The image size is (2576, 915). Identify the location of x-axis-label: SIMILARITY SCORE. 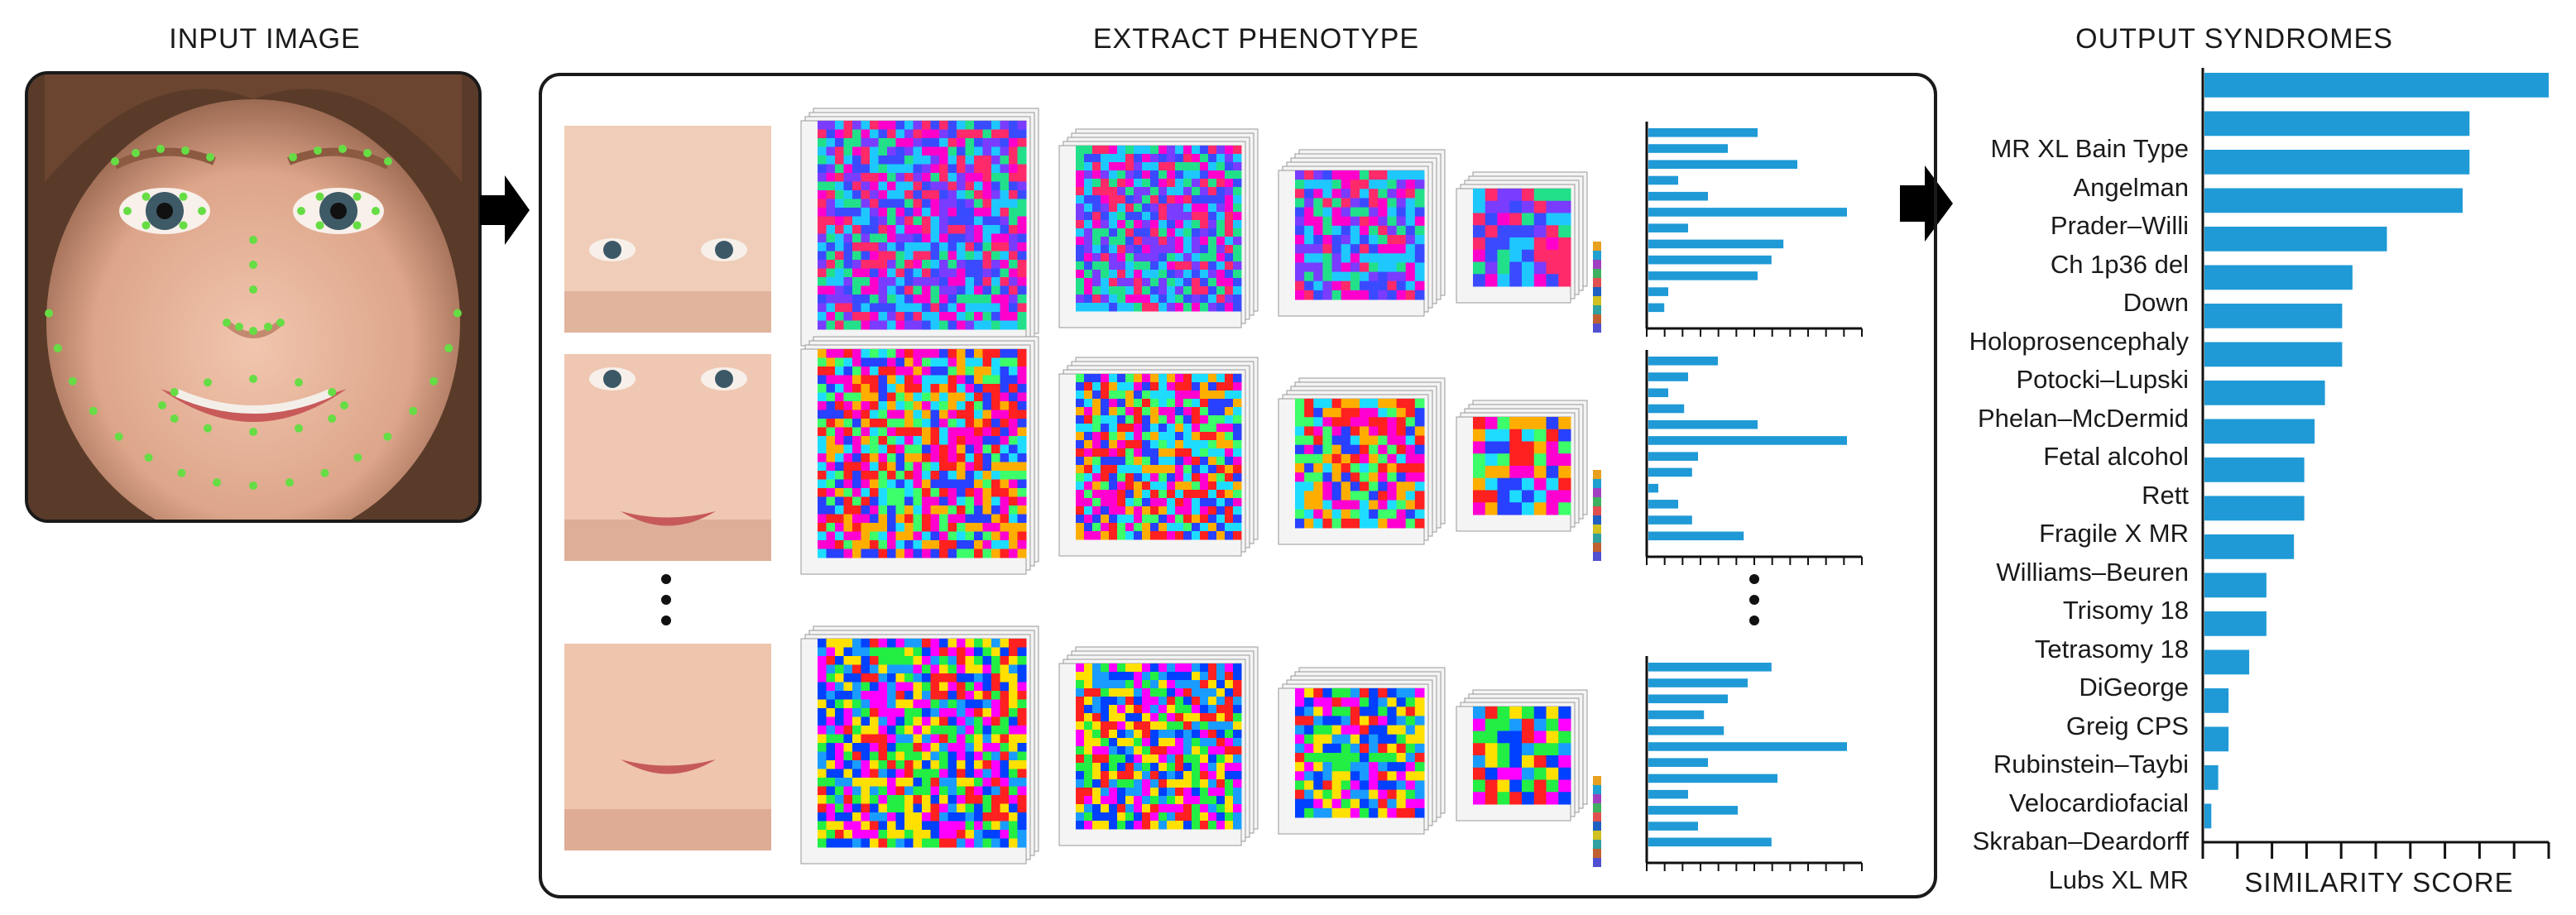
(2379, 882).